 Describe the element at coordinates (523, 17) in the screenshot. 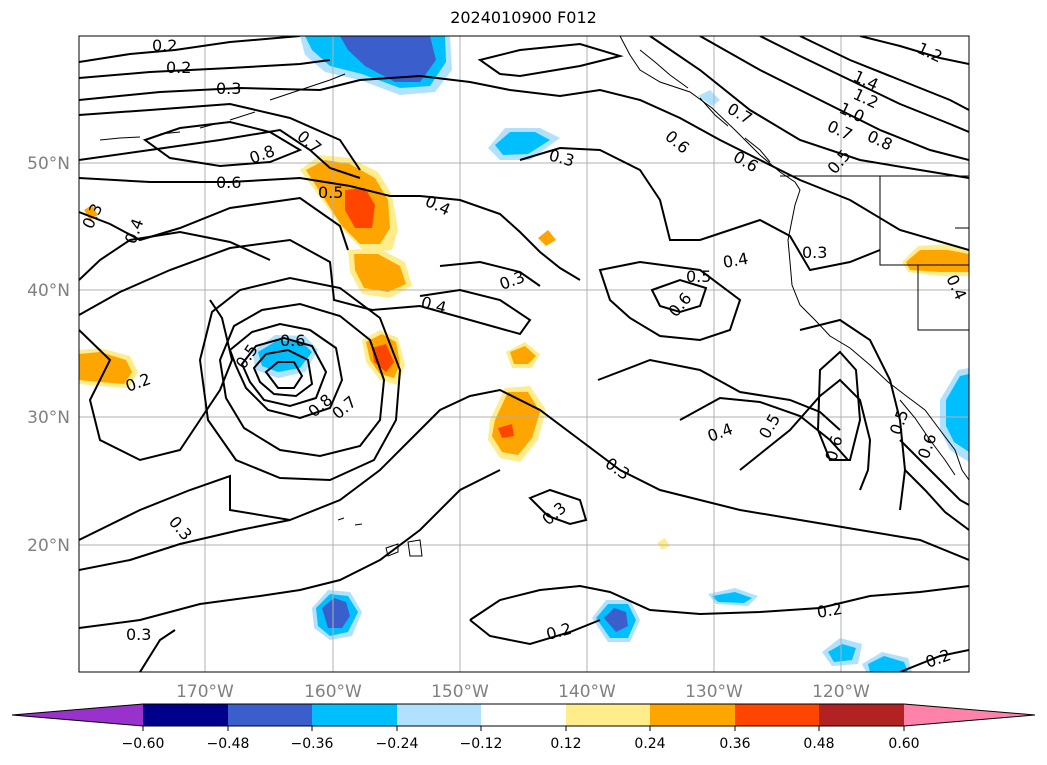

I see `map-title: 2024010900 F012` at that location.